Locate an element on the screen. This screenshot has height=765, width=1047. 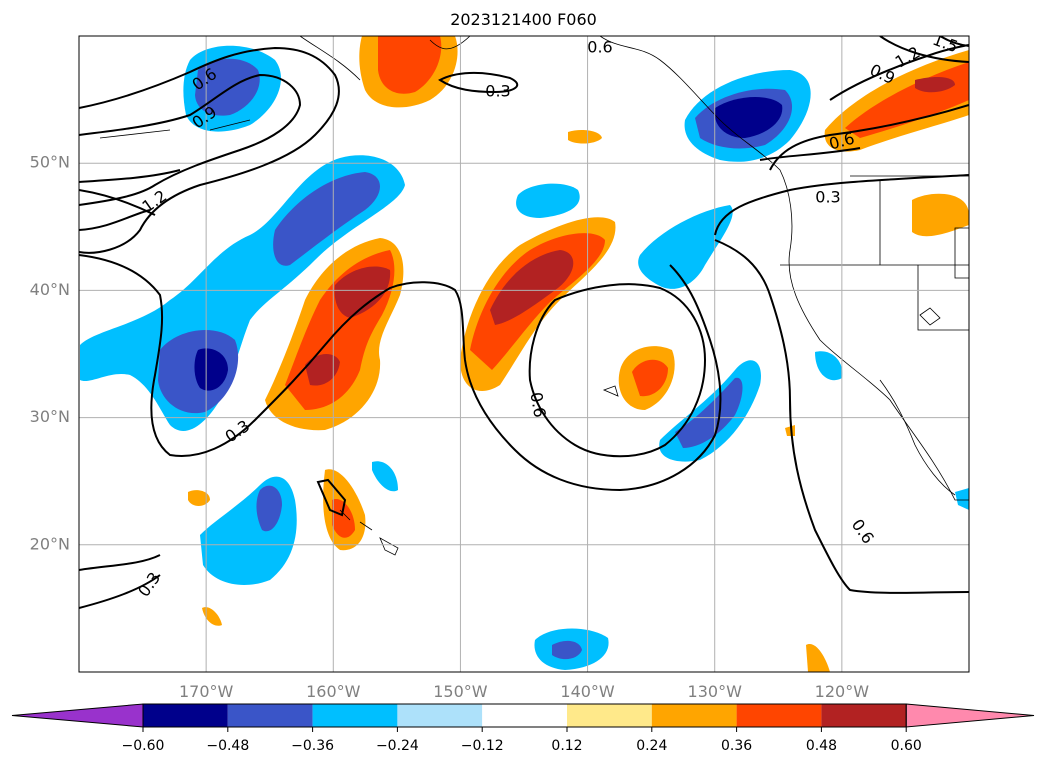
map-title: 2023121400 F060 is located at coordinates (523, 19).